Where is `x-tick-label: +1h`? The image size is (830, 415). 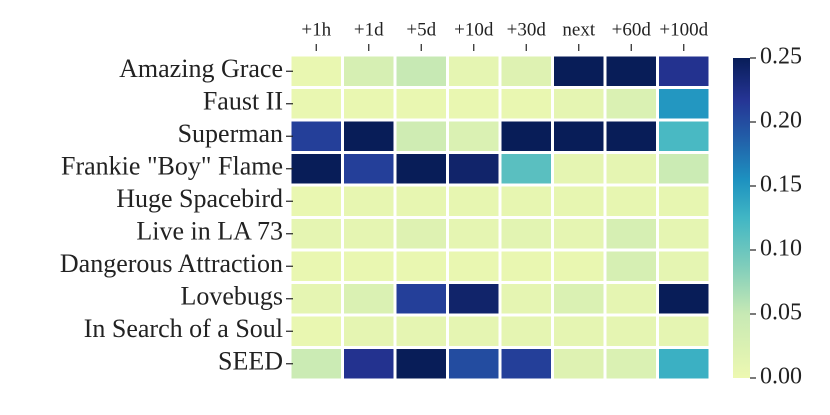
x-tick-label: +1h is located at coordinates (316, 29).